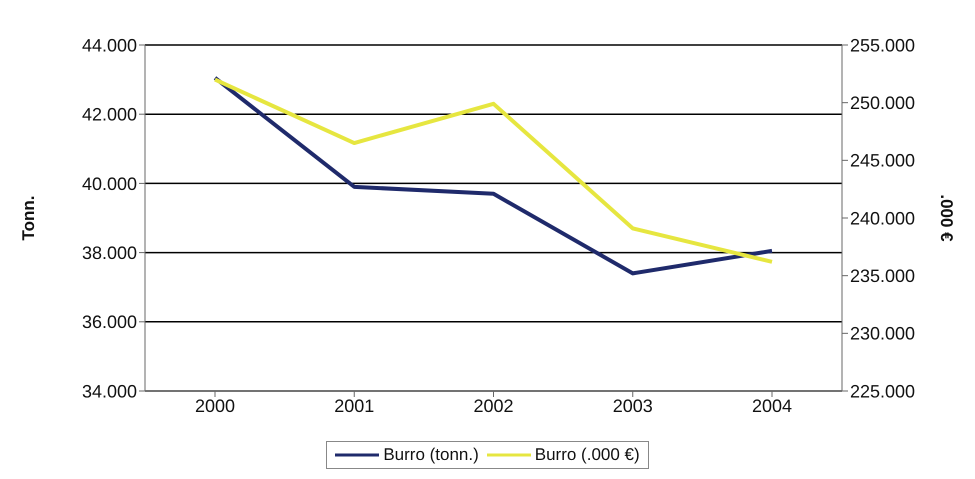 The height and width of the screenshot is (479, 975). I want to click on y-tick-label: 44.000, so click(109, 45).